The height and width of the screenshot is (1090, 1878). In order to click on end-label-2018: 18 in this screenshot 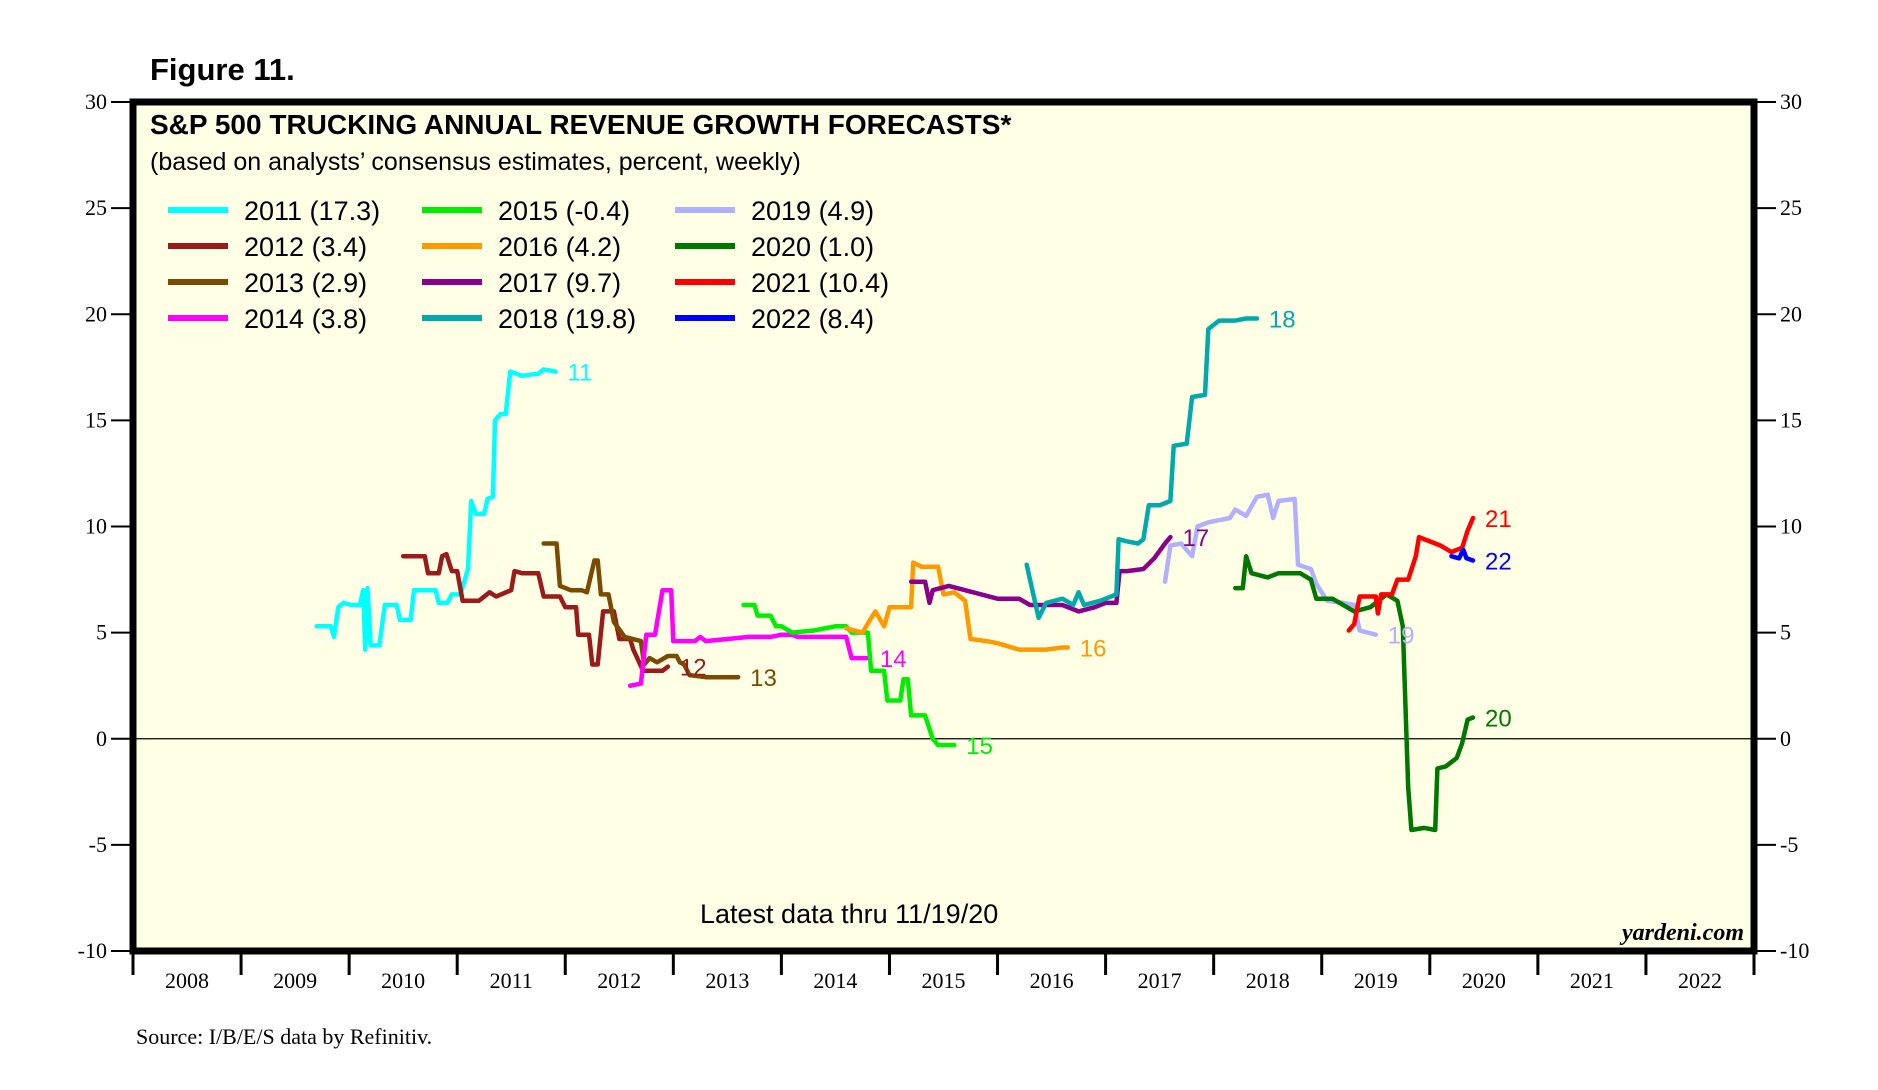, I will do `click(1282, 319)`.